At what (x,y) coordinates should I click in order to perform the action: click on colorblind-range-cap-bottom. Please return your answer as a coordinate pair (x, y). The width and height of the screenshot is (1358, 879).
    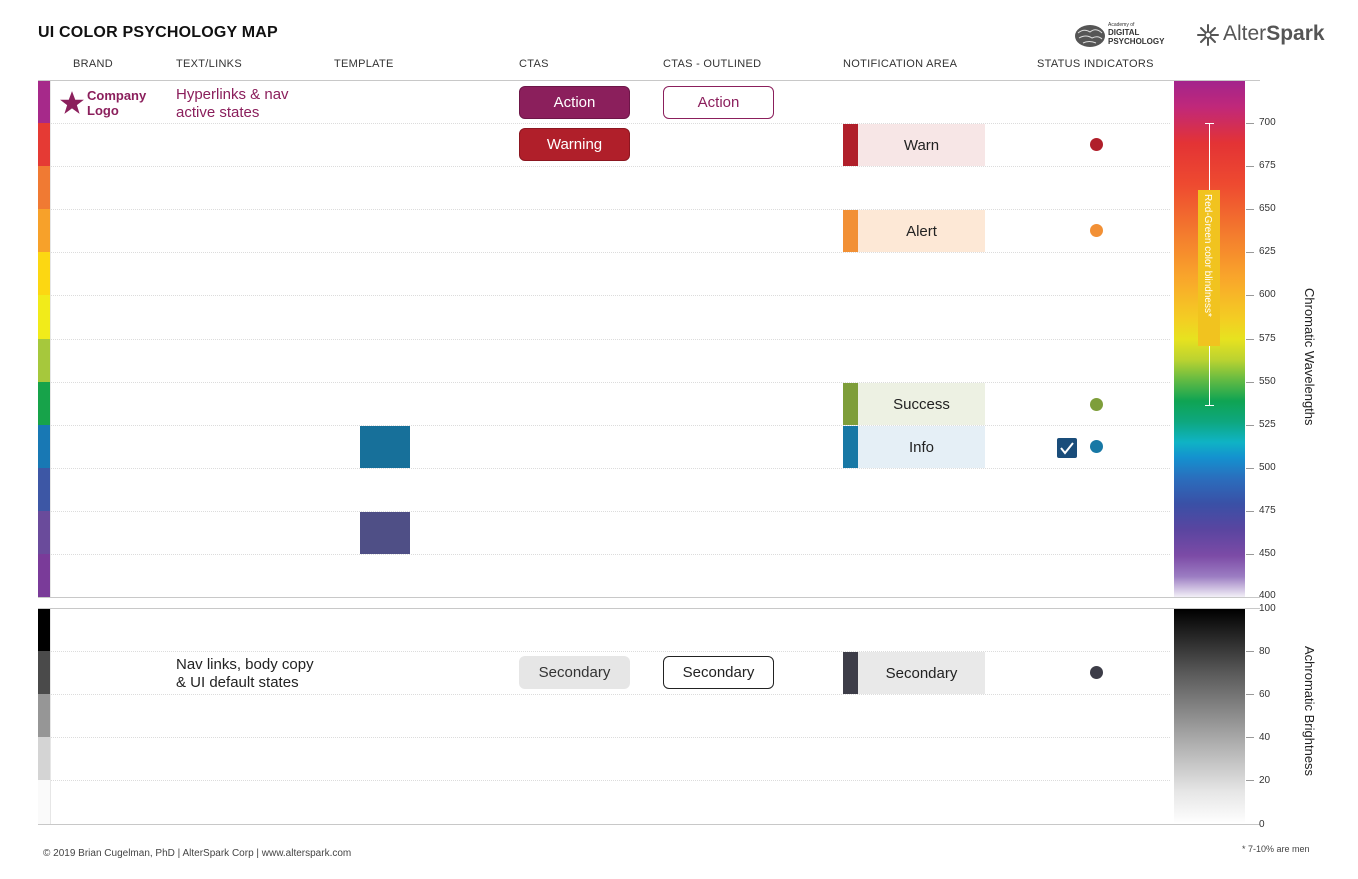
    Looking at the image, I should click on (1209, 405).